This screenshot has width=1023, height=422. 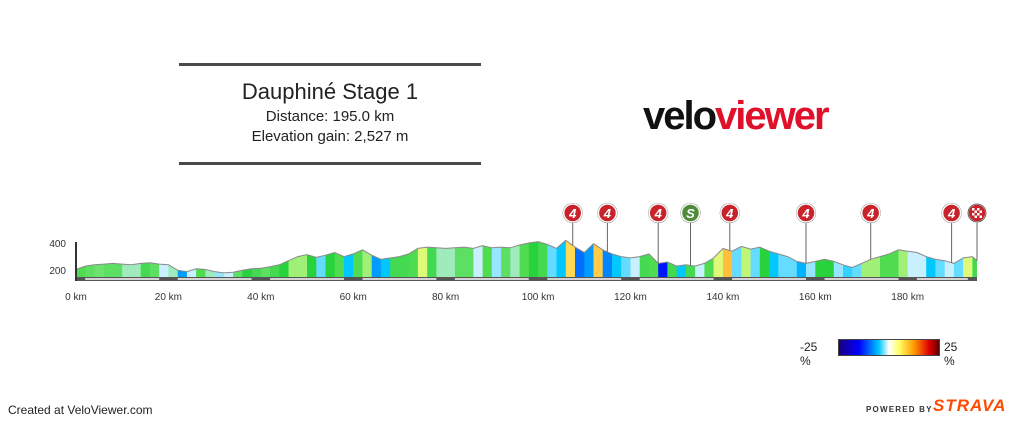 What do you see at coordinates (168, 297) in the screenshot?
I see `x-tick-label: 20 km` at bounding box center [168, 297].